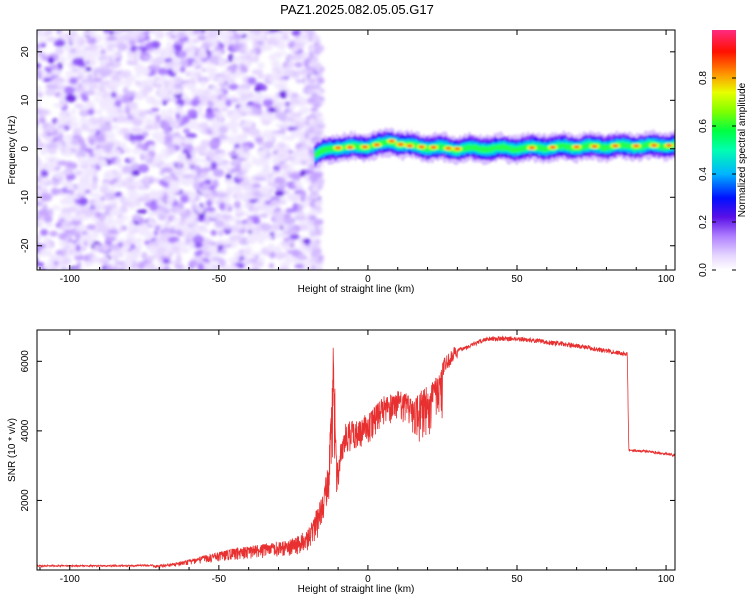 The height and width of the screenshot is (600, 750). What do you see at coordinates (70, 279) in the screenshot?
I see `x-tick-label-spec: -100` at bounding box center [70, 279].